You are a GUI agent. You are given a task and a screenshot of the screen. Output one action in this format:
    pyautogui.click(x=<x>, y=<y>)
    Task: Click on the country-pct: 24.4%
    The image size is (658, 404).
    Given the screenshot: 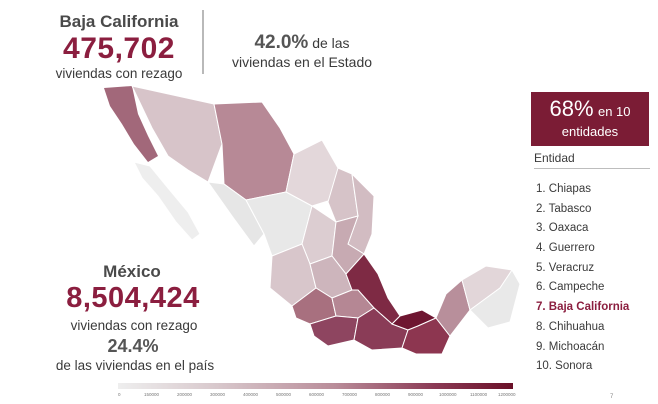 What is the action you would take?
    pyautogui.click(x=133, y=346)
    